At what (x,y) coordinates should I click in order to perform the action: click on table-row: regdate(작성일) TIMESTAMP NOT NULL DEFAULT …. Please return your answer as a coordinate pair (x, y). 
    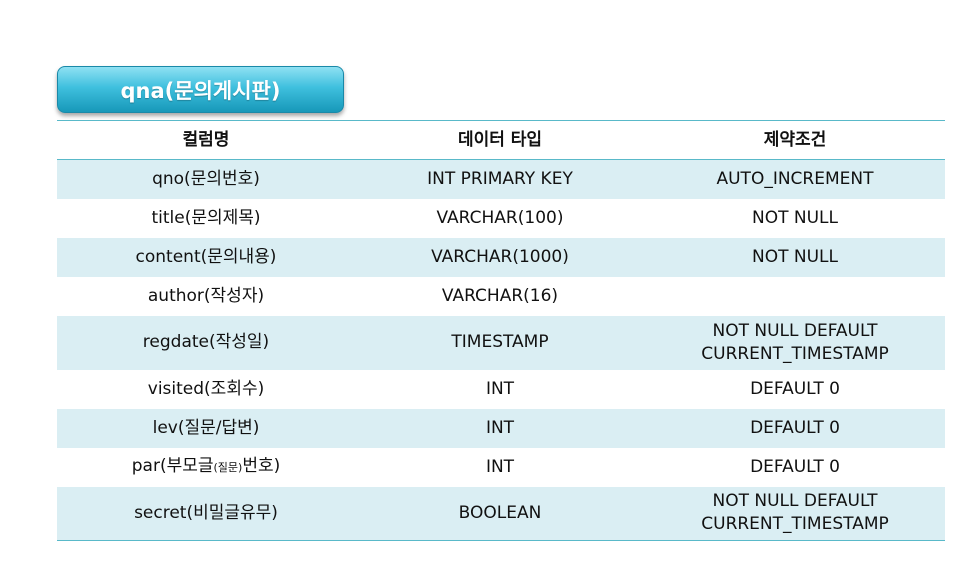
    Looking at the image, I should click on (501, 342).